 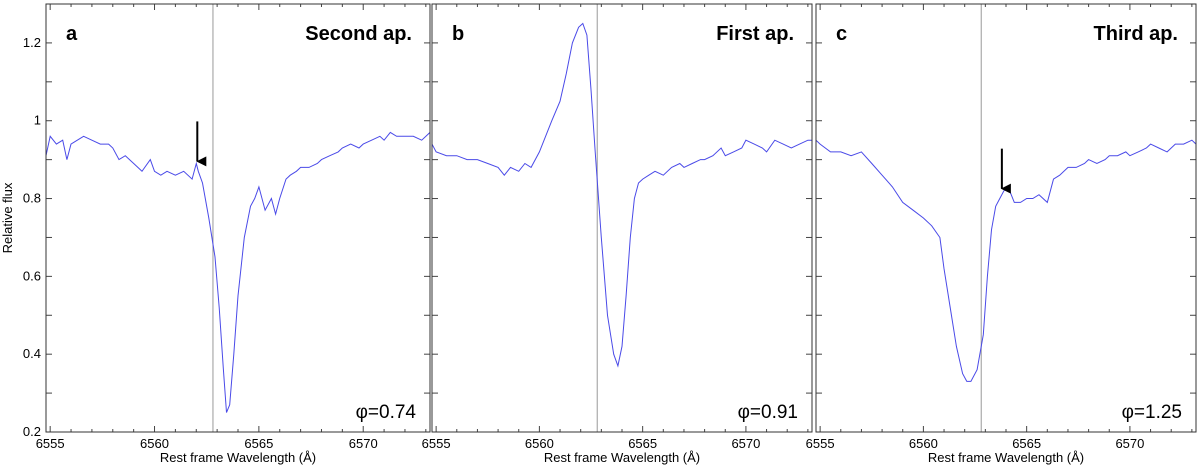 I want to click on y-tick-label: 0.4, so click(x=32, y=353).